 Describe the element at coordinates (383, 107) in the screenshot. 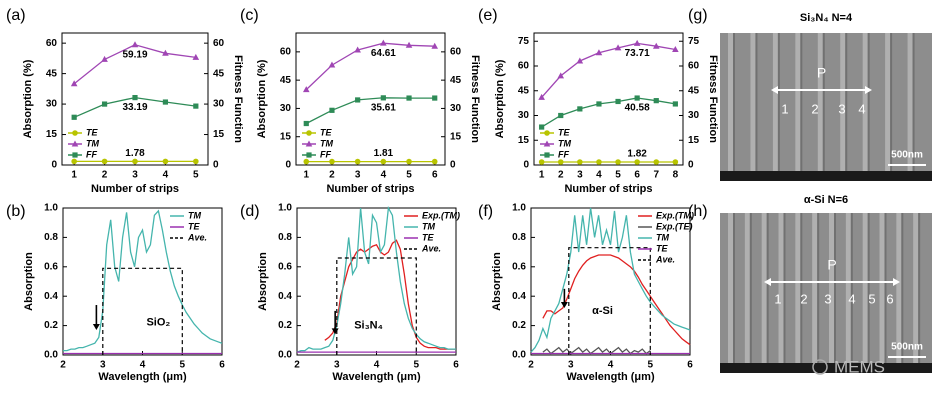

I see `data-label: 35.61` at that location.